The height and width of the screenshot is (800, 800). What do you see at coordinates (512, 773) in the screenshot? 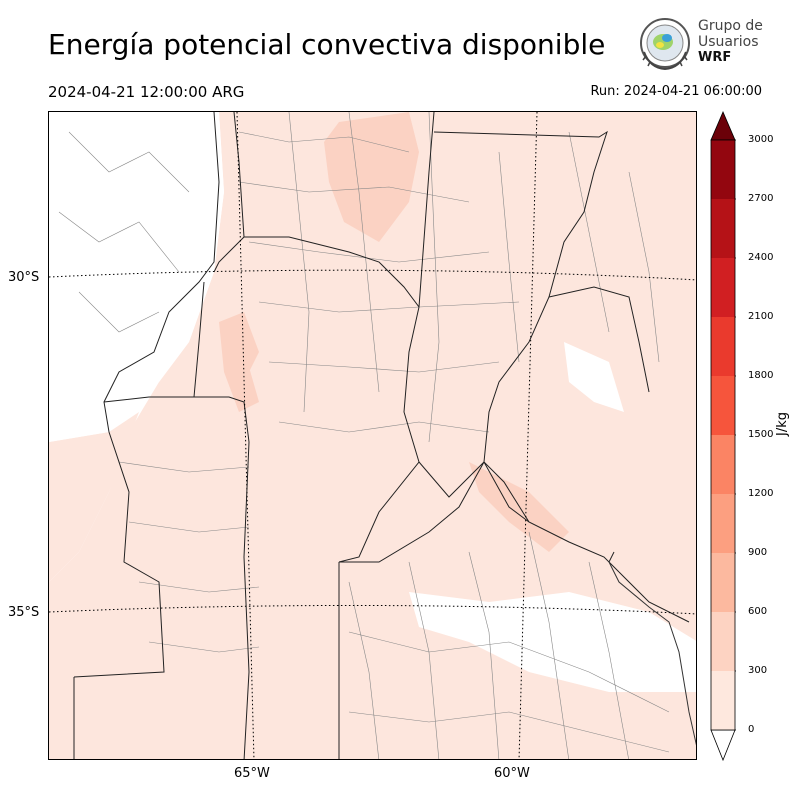
I see `lon-label-60w: 60°W` at bounding box center [512, 773].